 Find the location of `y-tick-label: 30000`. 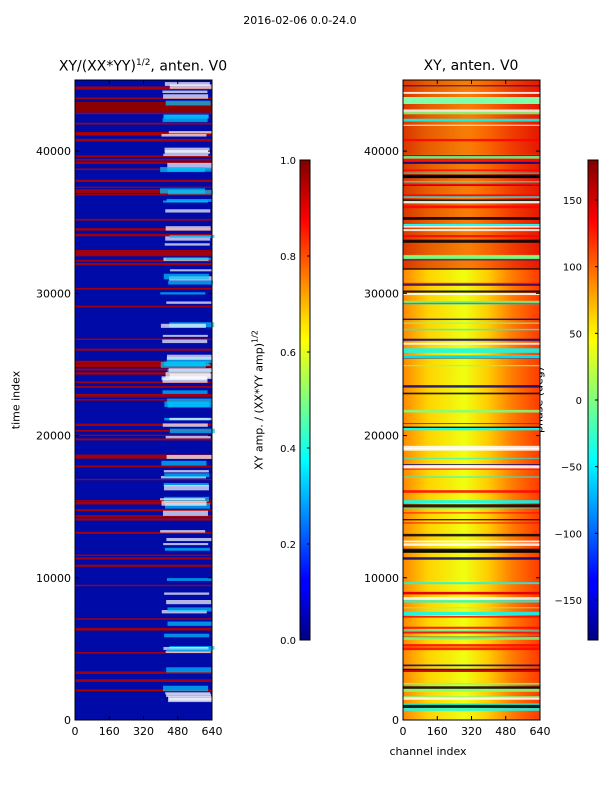

y-tick-label: 30000 is located at coordinates (53, 293).